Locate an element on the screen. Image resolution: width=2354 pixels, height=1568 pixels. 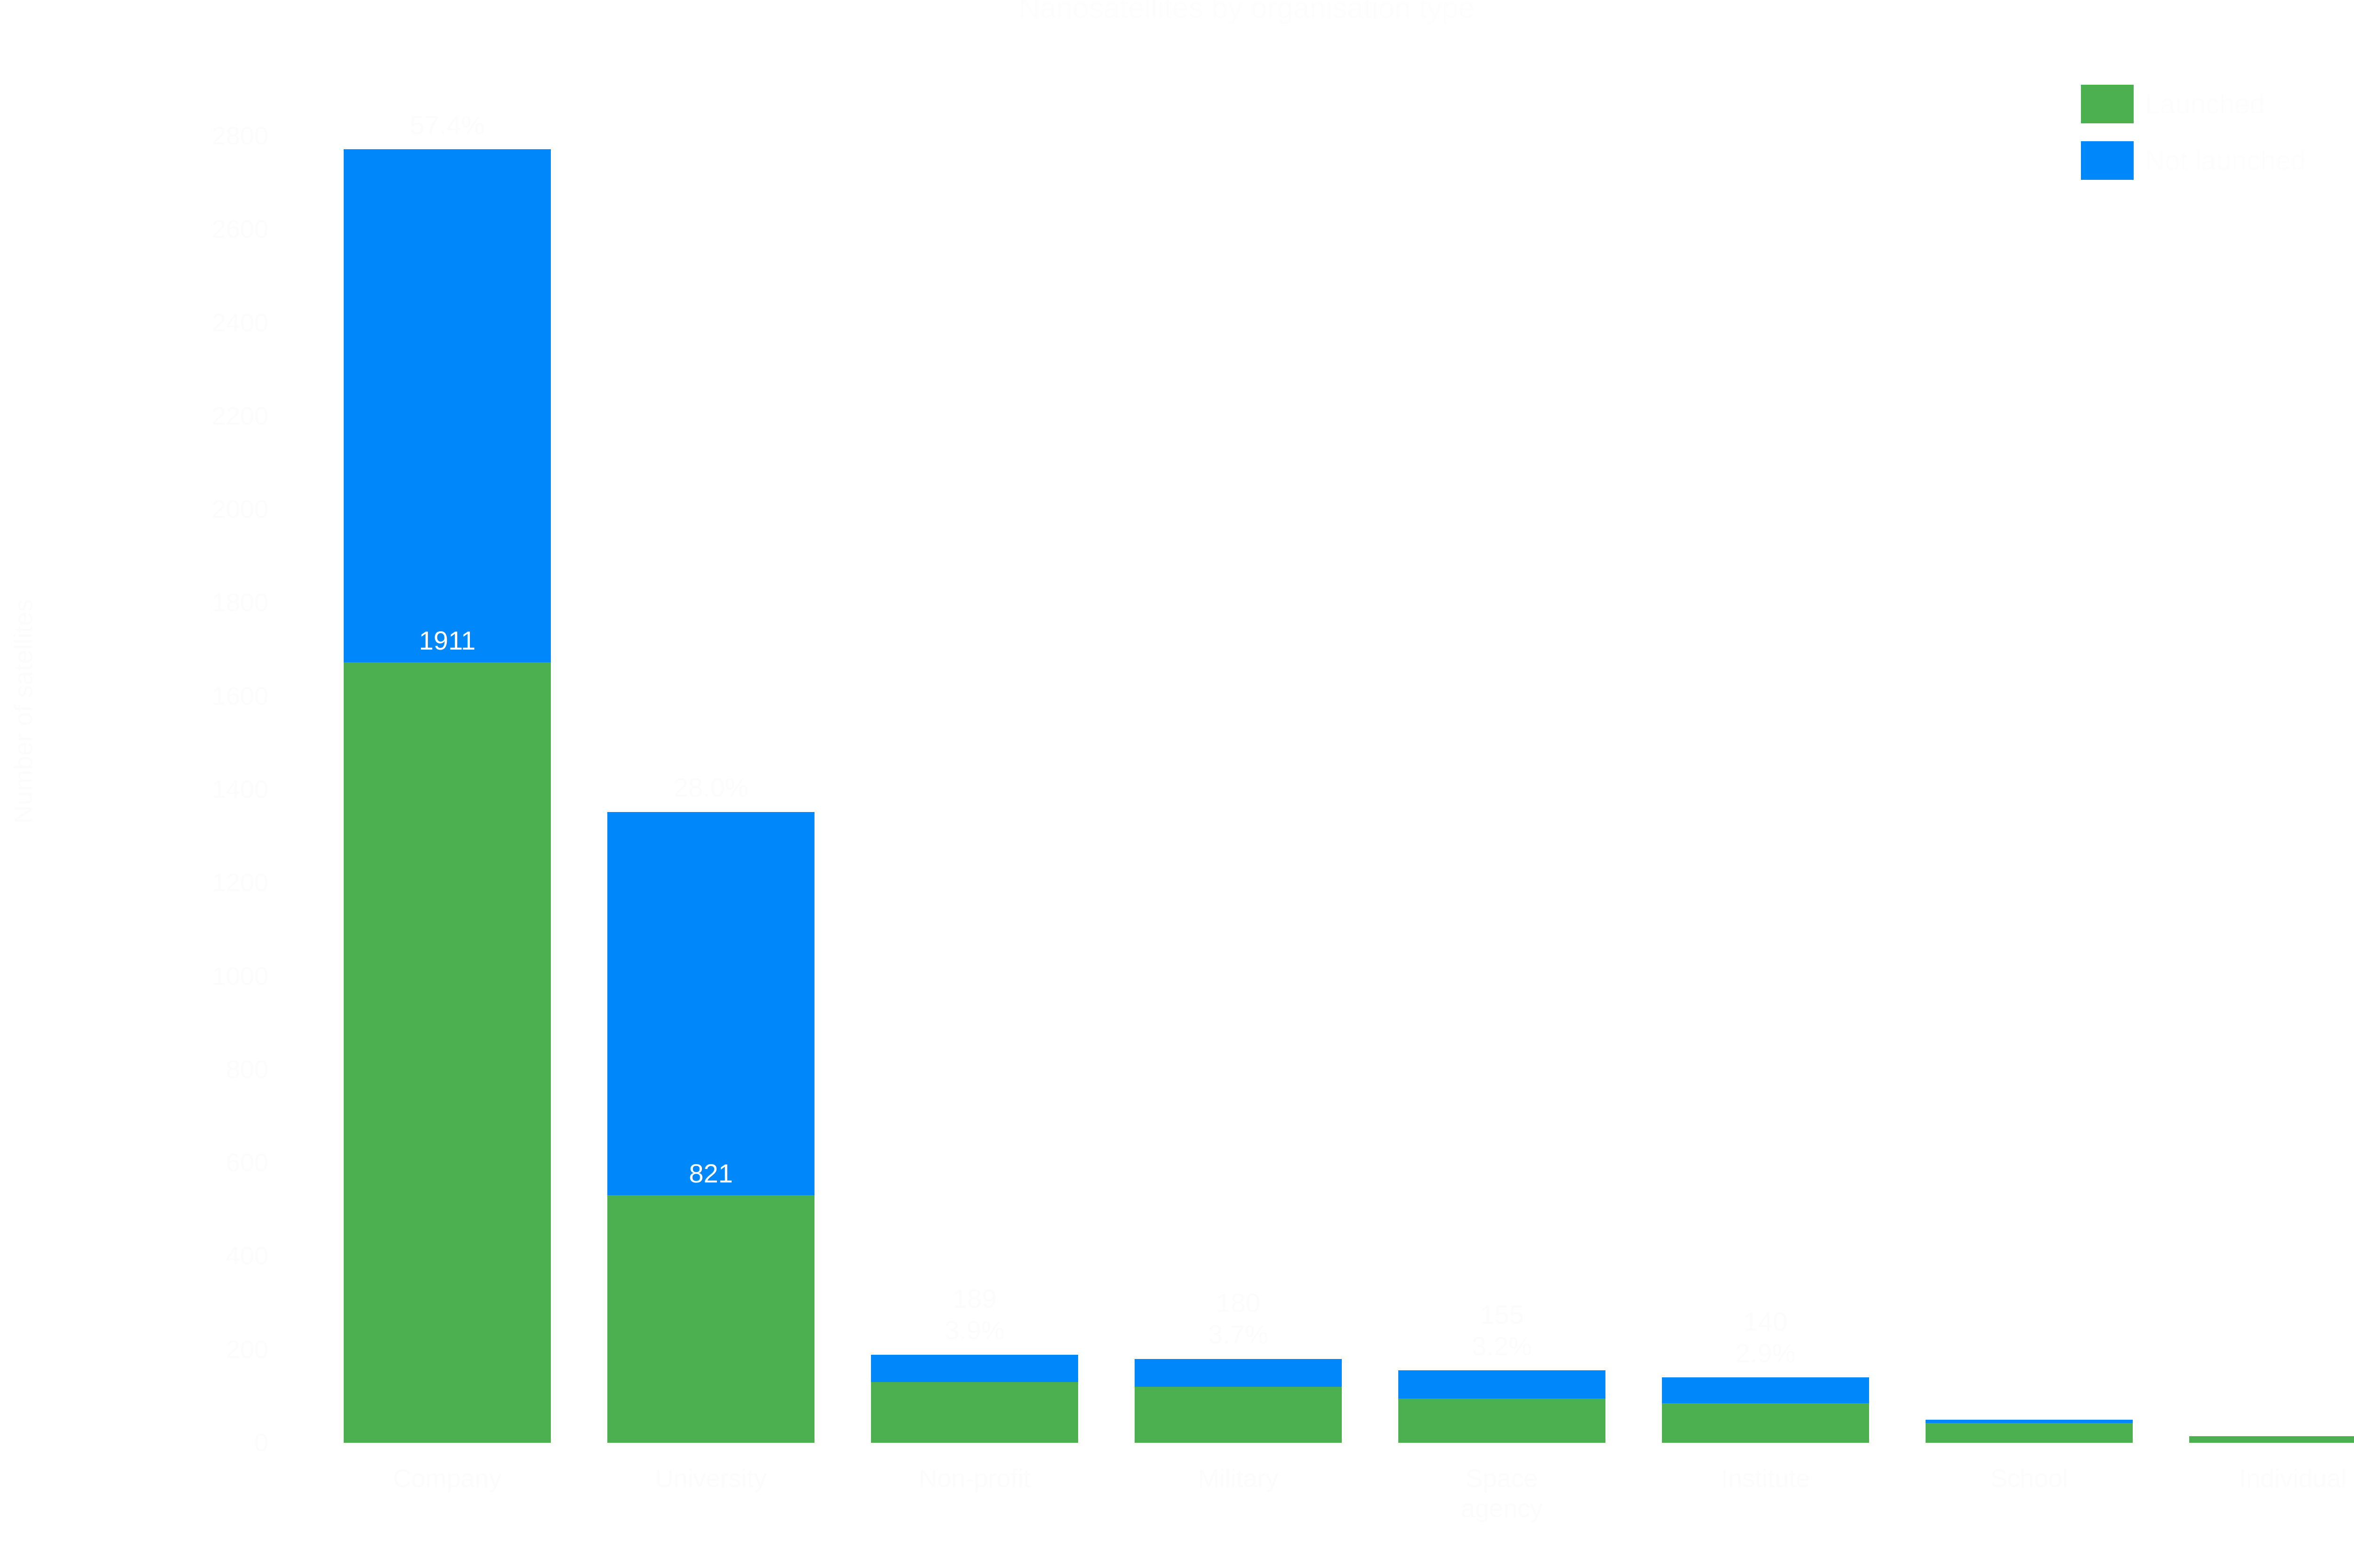
bar-group: 821 28.0% is located at coordinates (710, 1108).